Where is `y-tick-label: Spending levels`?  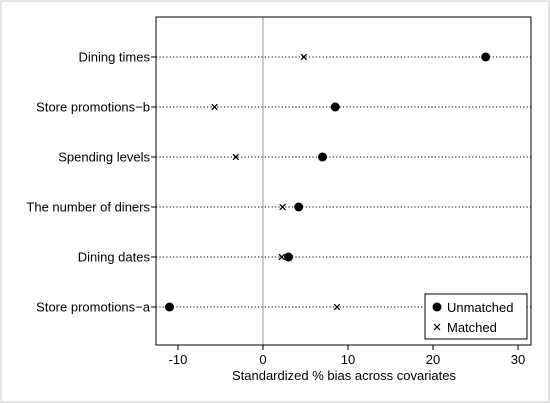
y-tick-label: Spending levels is located at coordinates (104, 157).